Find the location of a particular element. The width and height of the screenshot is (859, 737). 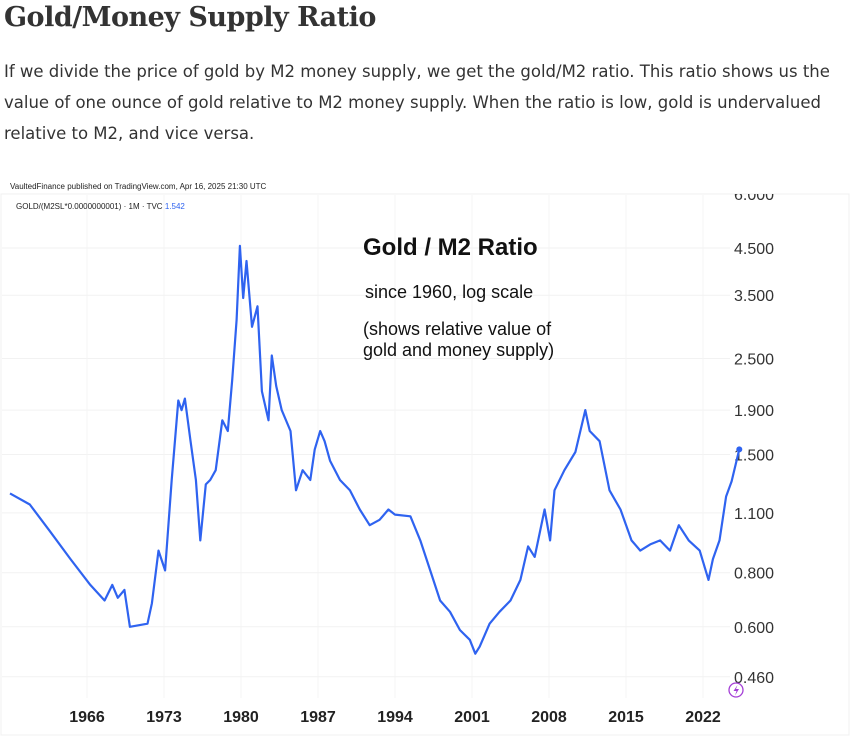

y-tick-label: 1.900 is located at coordinates (754, 411).